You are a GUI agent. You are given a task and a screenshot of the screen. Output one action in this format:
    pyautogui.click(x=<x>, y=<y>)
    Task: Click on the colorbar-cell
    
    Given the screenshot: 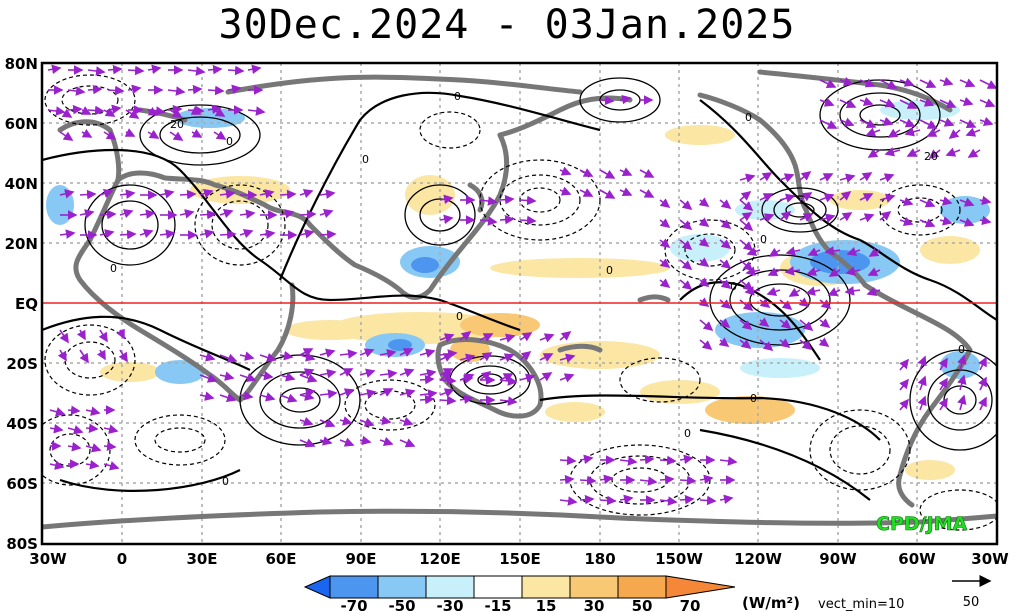 What is the action you would take?
    pyautogui.click(x=642, y=587)
    